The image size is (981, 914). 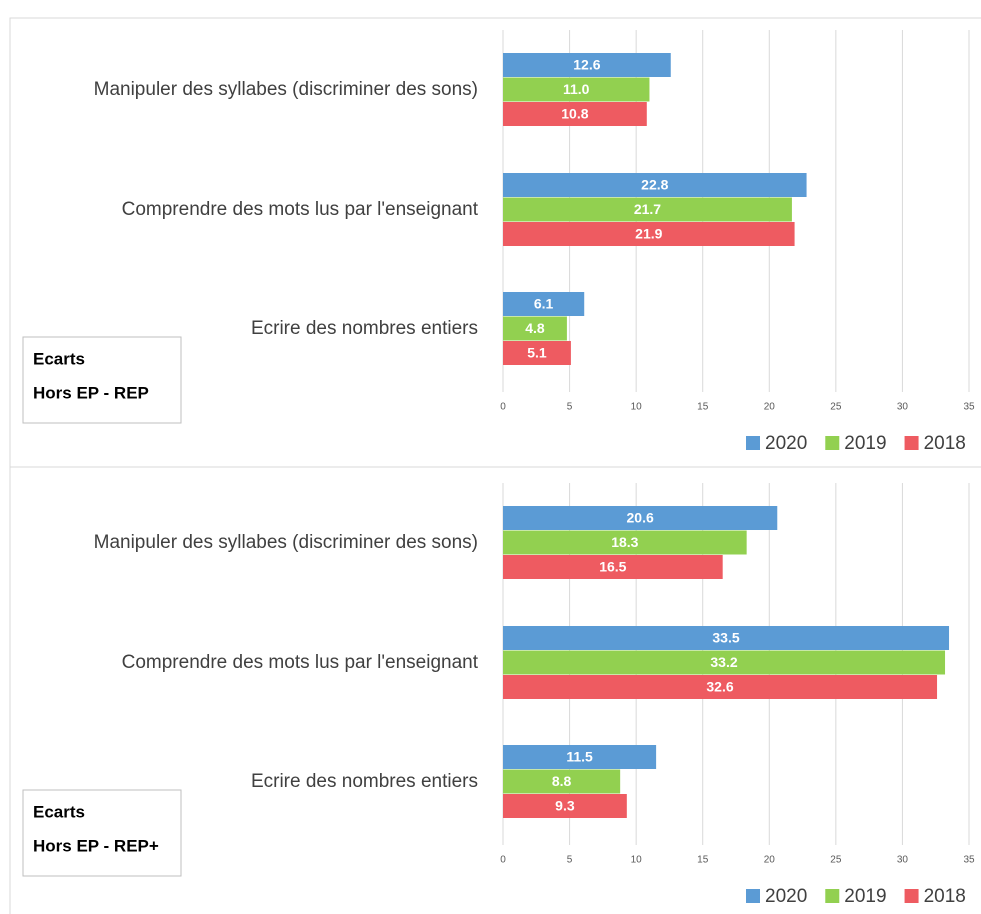 I want to click on value-label: 10.8, so click(x=574, y=114).